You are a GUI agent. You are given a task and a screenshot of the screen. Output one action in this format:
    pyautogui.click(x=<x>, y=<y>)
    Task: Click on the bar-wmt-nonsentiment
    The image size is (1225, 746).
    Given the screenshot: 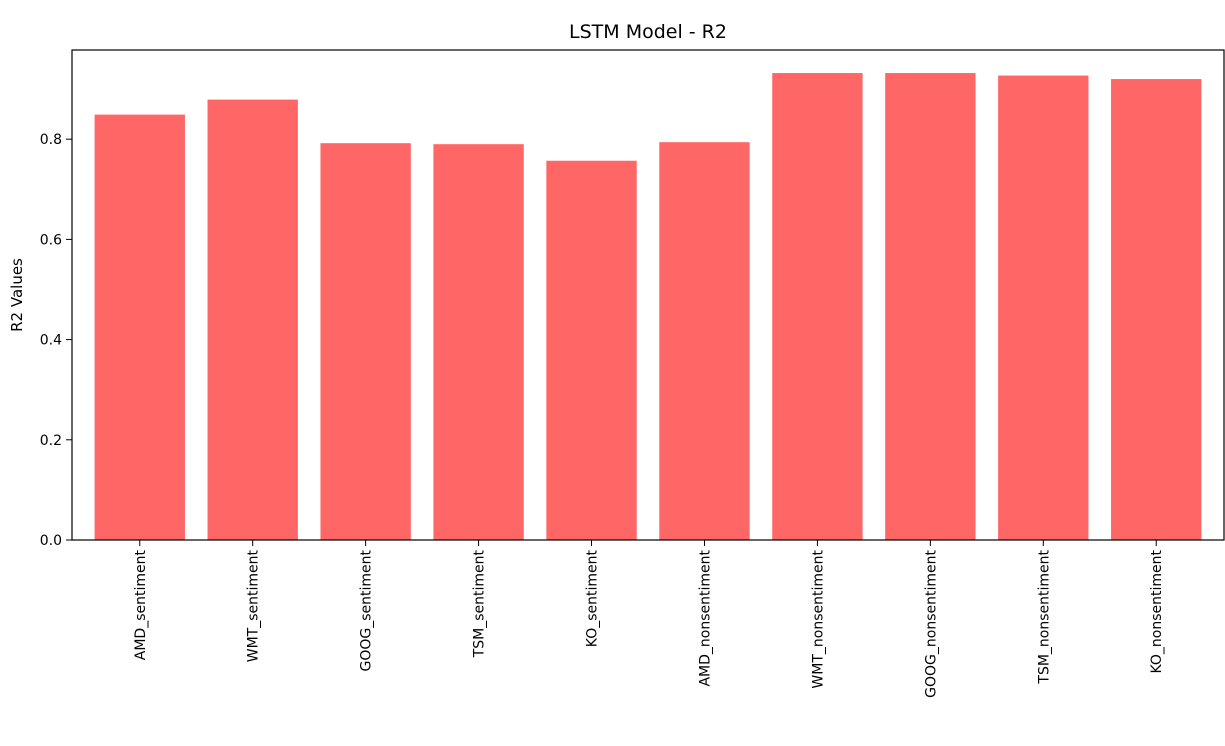 What is the action you would take?
    pyautogui.click(x=817, y=307)
    